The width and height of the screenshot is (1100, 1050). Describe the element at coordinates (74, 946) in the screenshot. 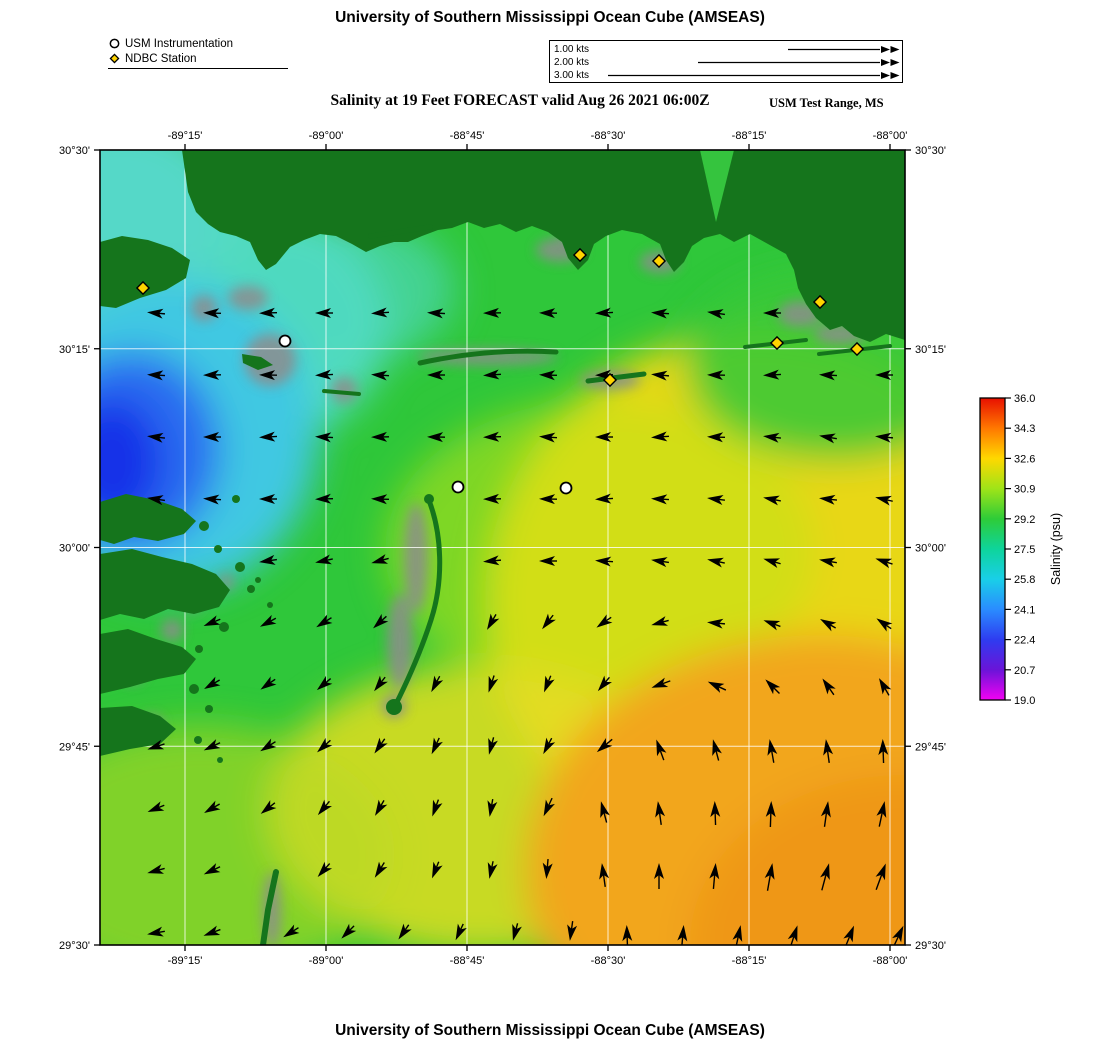

I see `svg-text: 29°30'` at that location.